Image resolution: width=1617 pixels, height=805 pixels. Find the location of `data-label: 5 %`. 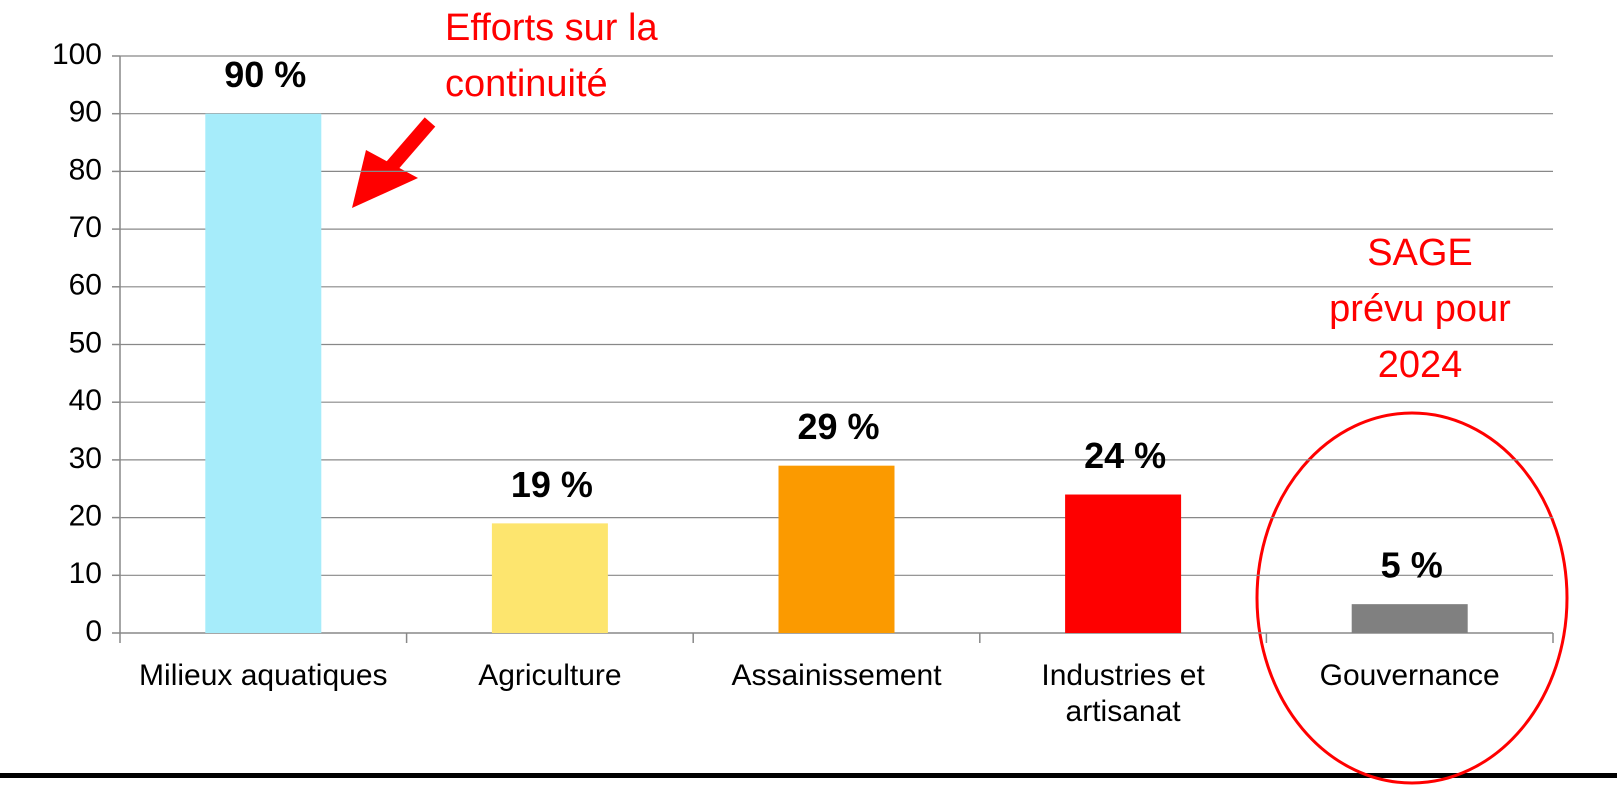

data-label: 5 % is located at coordinates (1412, 565).